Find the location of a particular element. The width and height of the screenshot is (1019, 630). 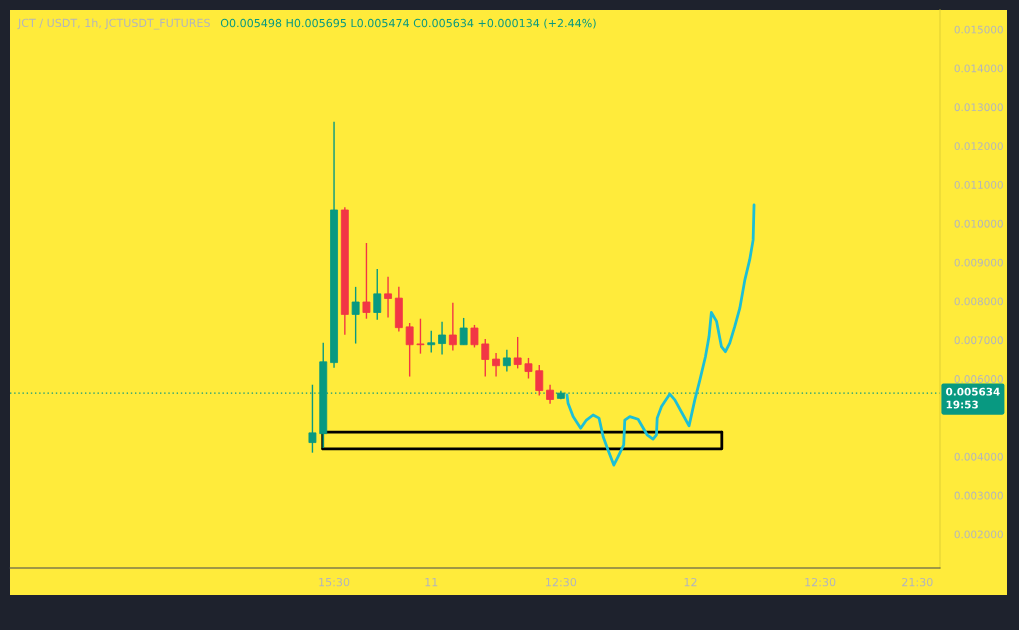

y-tick-label: 0.015000 is located at coordinates (978, 29).